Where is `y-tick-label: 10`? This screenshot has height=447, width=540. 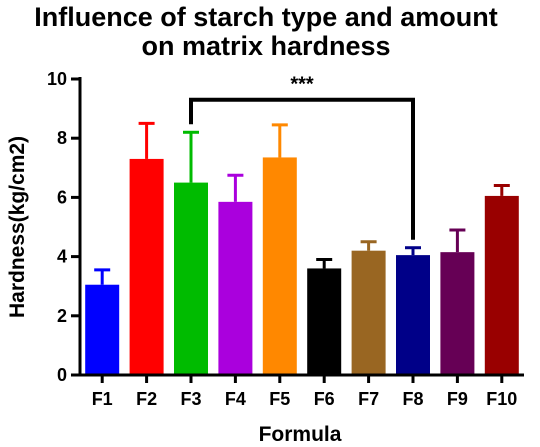
y-tick-label: 10 is located at coordinates (57, 79).